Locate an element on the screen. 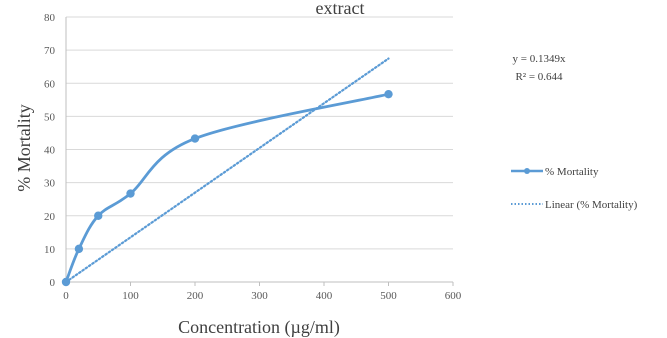 This screenshot has width=667, height=338. x-tick-label: 600 is located at coordinates (453, 296).